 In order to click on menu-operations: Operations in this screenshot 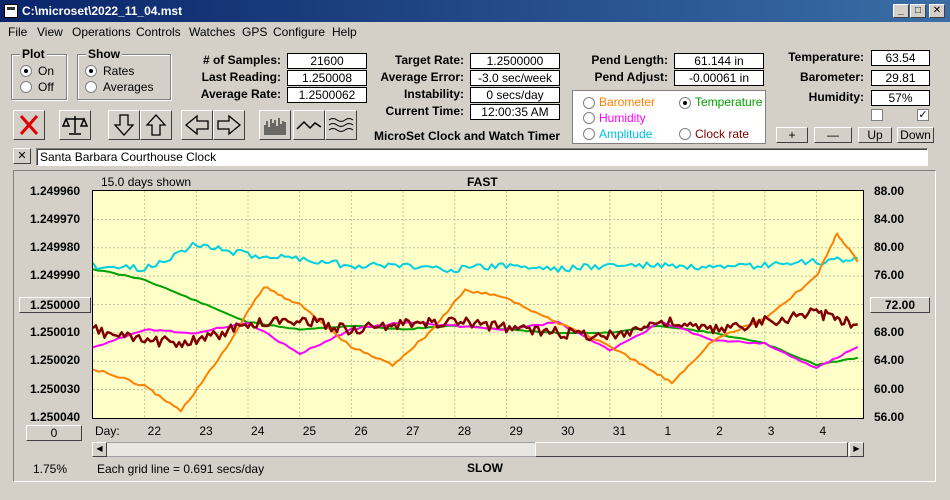, I will do `click(101, 32)`.